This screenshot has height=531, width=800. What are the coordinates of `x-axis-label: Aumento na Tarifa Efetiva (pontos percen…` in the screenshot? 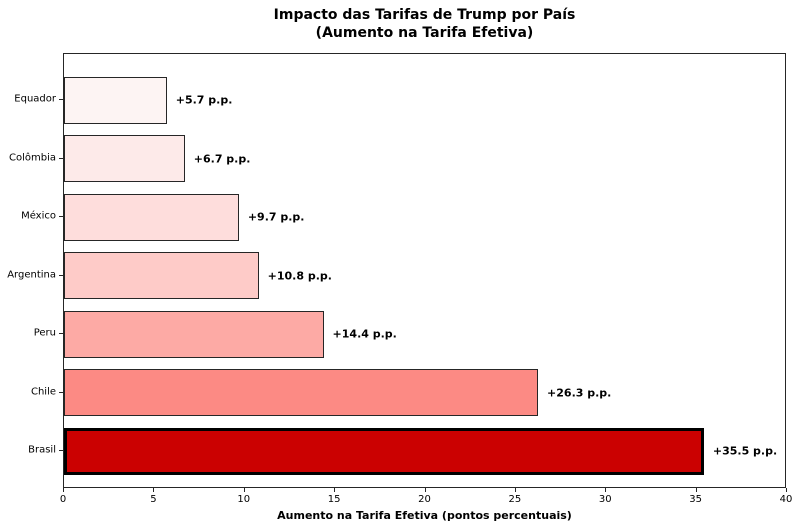 It's located at (424, 515).